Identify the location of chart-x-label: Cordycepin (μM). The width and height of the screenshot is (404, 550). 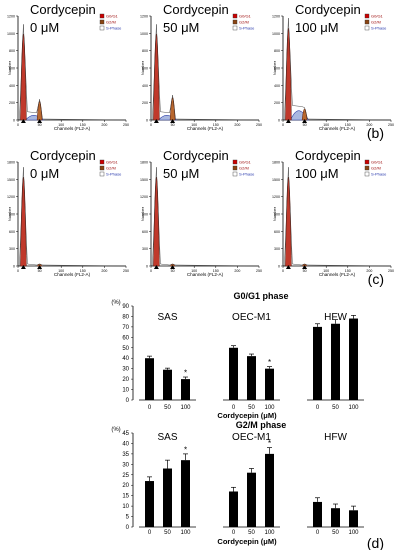
(247, 415).